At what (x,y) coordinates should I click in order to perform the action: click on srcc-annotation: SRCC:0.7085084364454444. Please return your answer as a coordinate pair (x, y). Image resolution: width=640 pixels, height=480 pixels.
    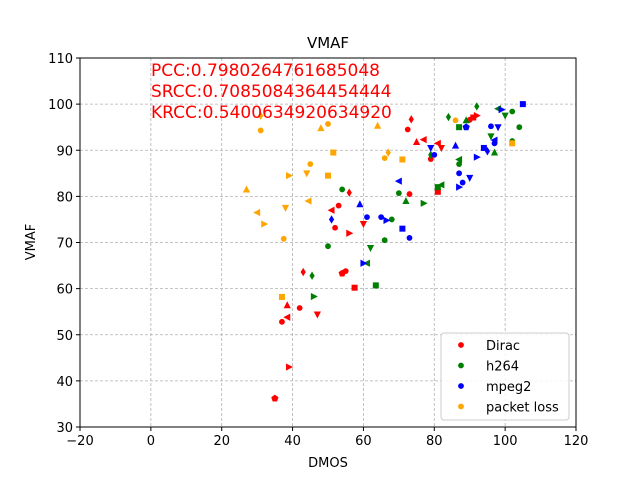
    Looking at the image, I should click on (271, 92).